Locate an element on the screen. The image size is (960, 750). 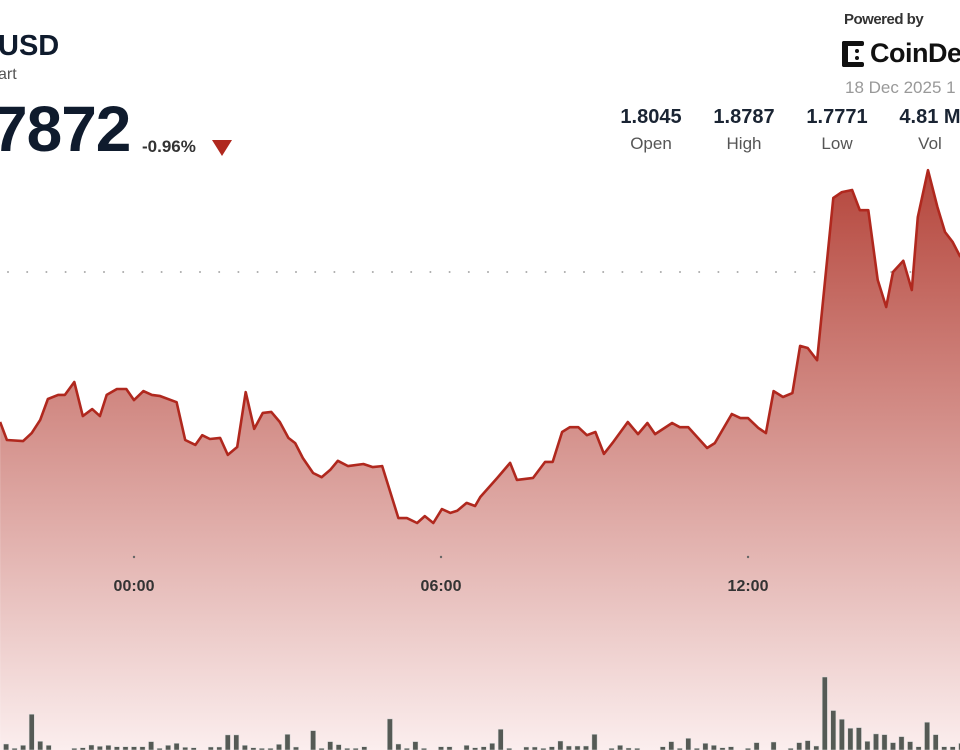
stat-label: Low is located at coordinates (837, 143).